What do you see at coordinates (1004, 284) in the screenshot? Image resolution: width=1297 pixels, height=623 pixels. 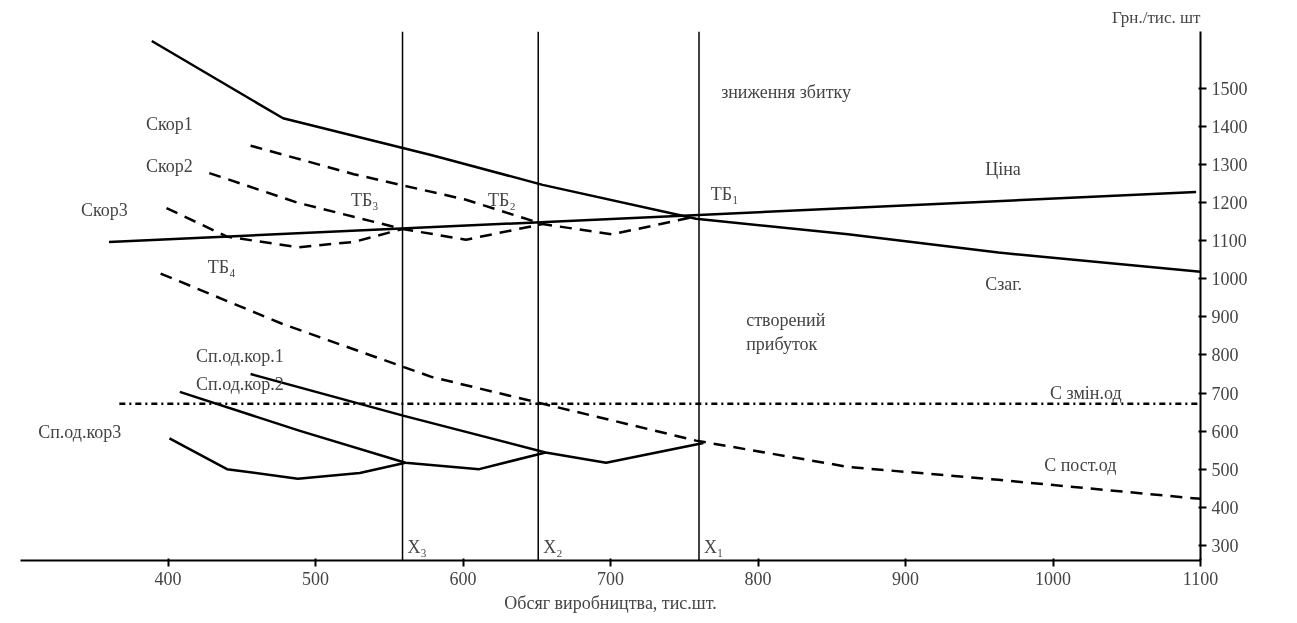 I see `annotation: Сзаг.` at bounding box center [1004, 284].